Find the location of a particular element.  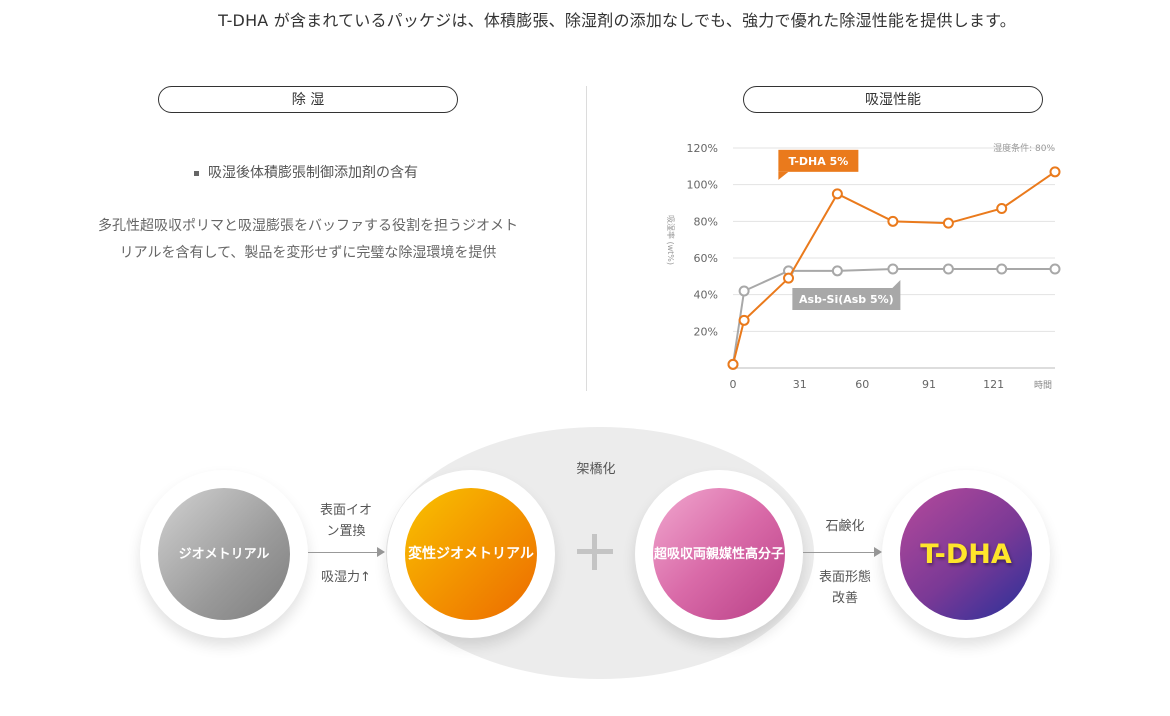

y-tick-label: 60% is located at coordinates (706, 258).